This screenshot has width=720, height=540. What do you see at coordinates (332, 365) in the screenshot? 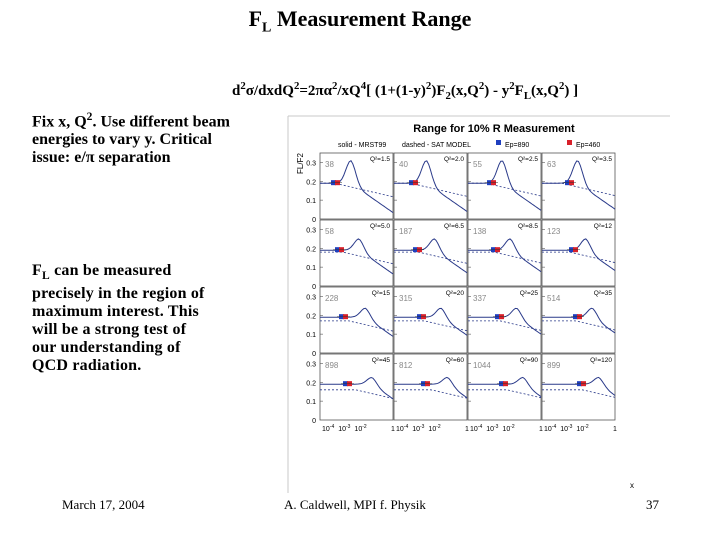
I see `panel-count: 898` at bounding box center [332, 365].